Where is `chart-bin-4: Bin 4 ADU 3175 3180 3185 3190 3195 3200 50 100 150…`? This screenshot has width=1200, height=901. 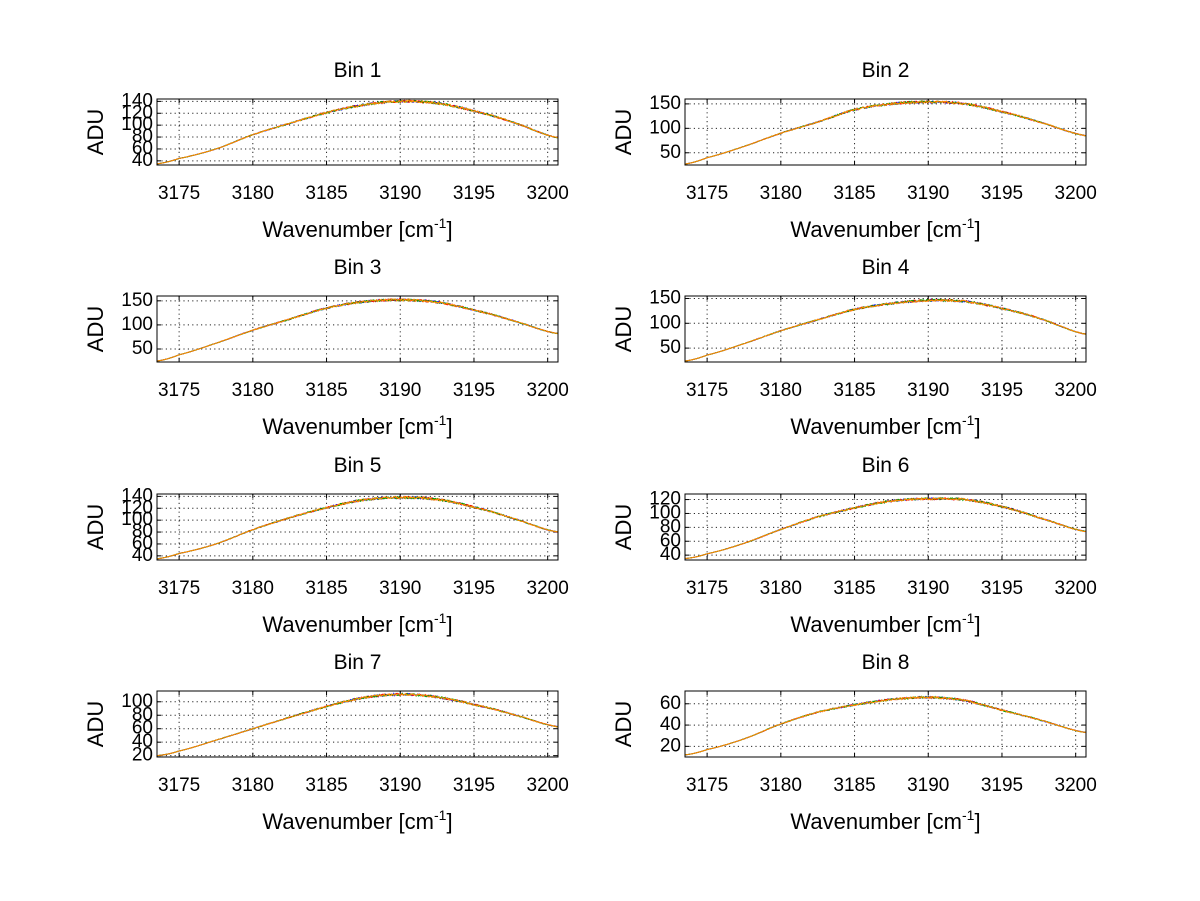
chart-bin-4: Bin 4 ADU 3175 3180 3185 3190 3195 3200 50 100 150… is located at coordinates (854, 347).